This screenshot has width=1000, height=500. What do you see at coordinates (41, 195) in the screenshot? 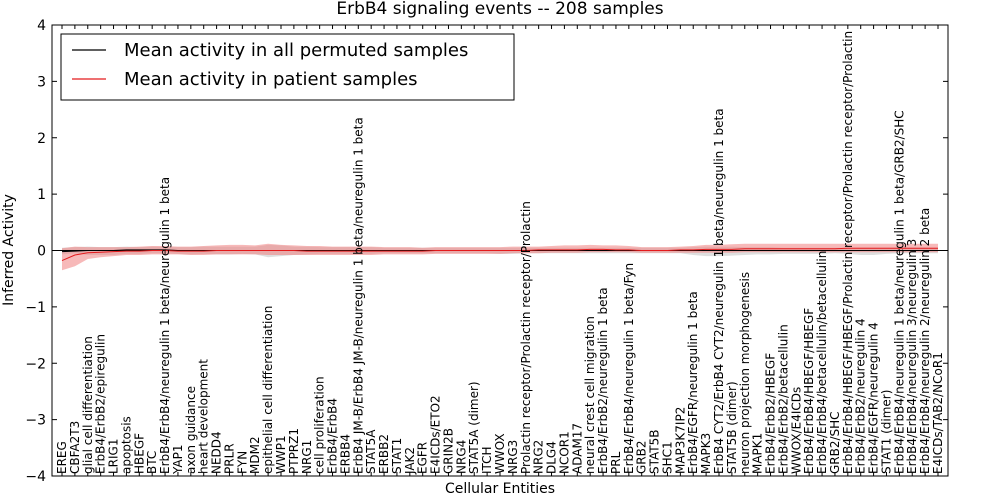
I see `y-tick-label: 1` at bounding box center [41, 195].